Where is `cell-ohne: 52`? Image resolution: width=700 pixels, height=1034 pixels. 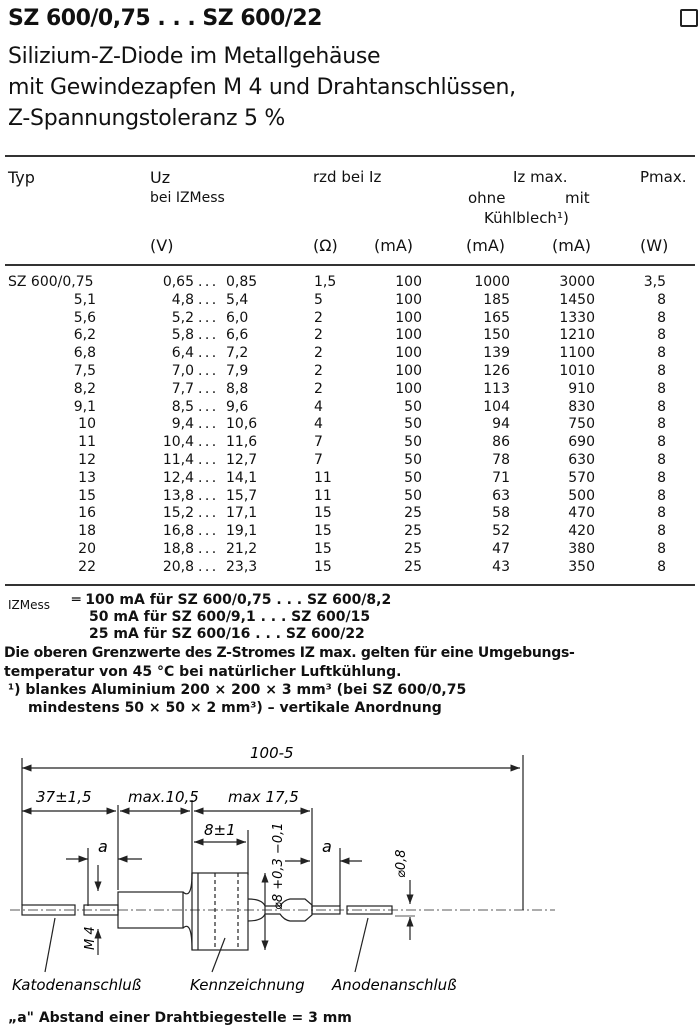
cell-ohne: 52 is located at coordinates (501, 531).